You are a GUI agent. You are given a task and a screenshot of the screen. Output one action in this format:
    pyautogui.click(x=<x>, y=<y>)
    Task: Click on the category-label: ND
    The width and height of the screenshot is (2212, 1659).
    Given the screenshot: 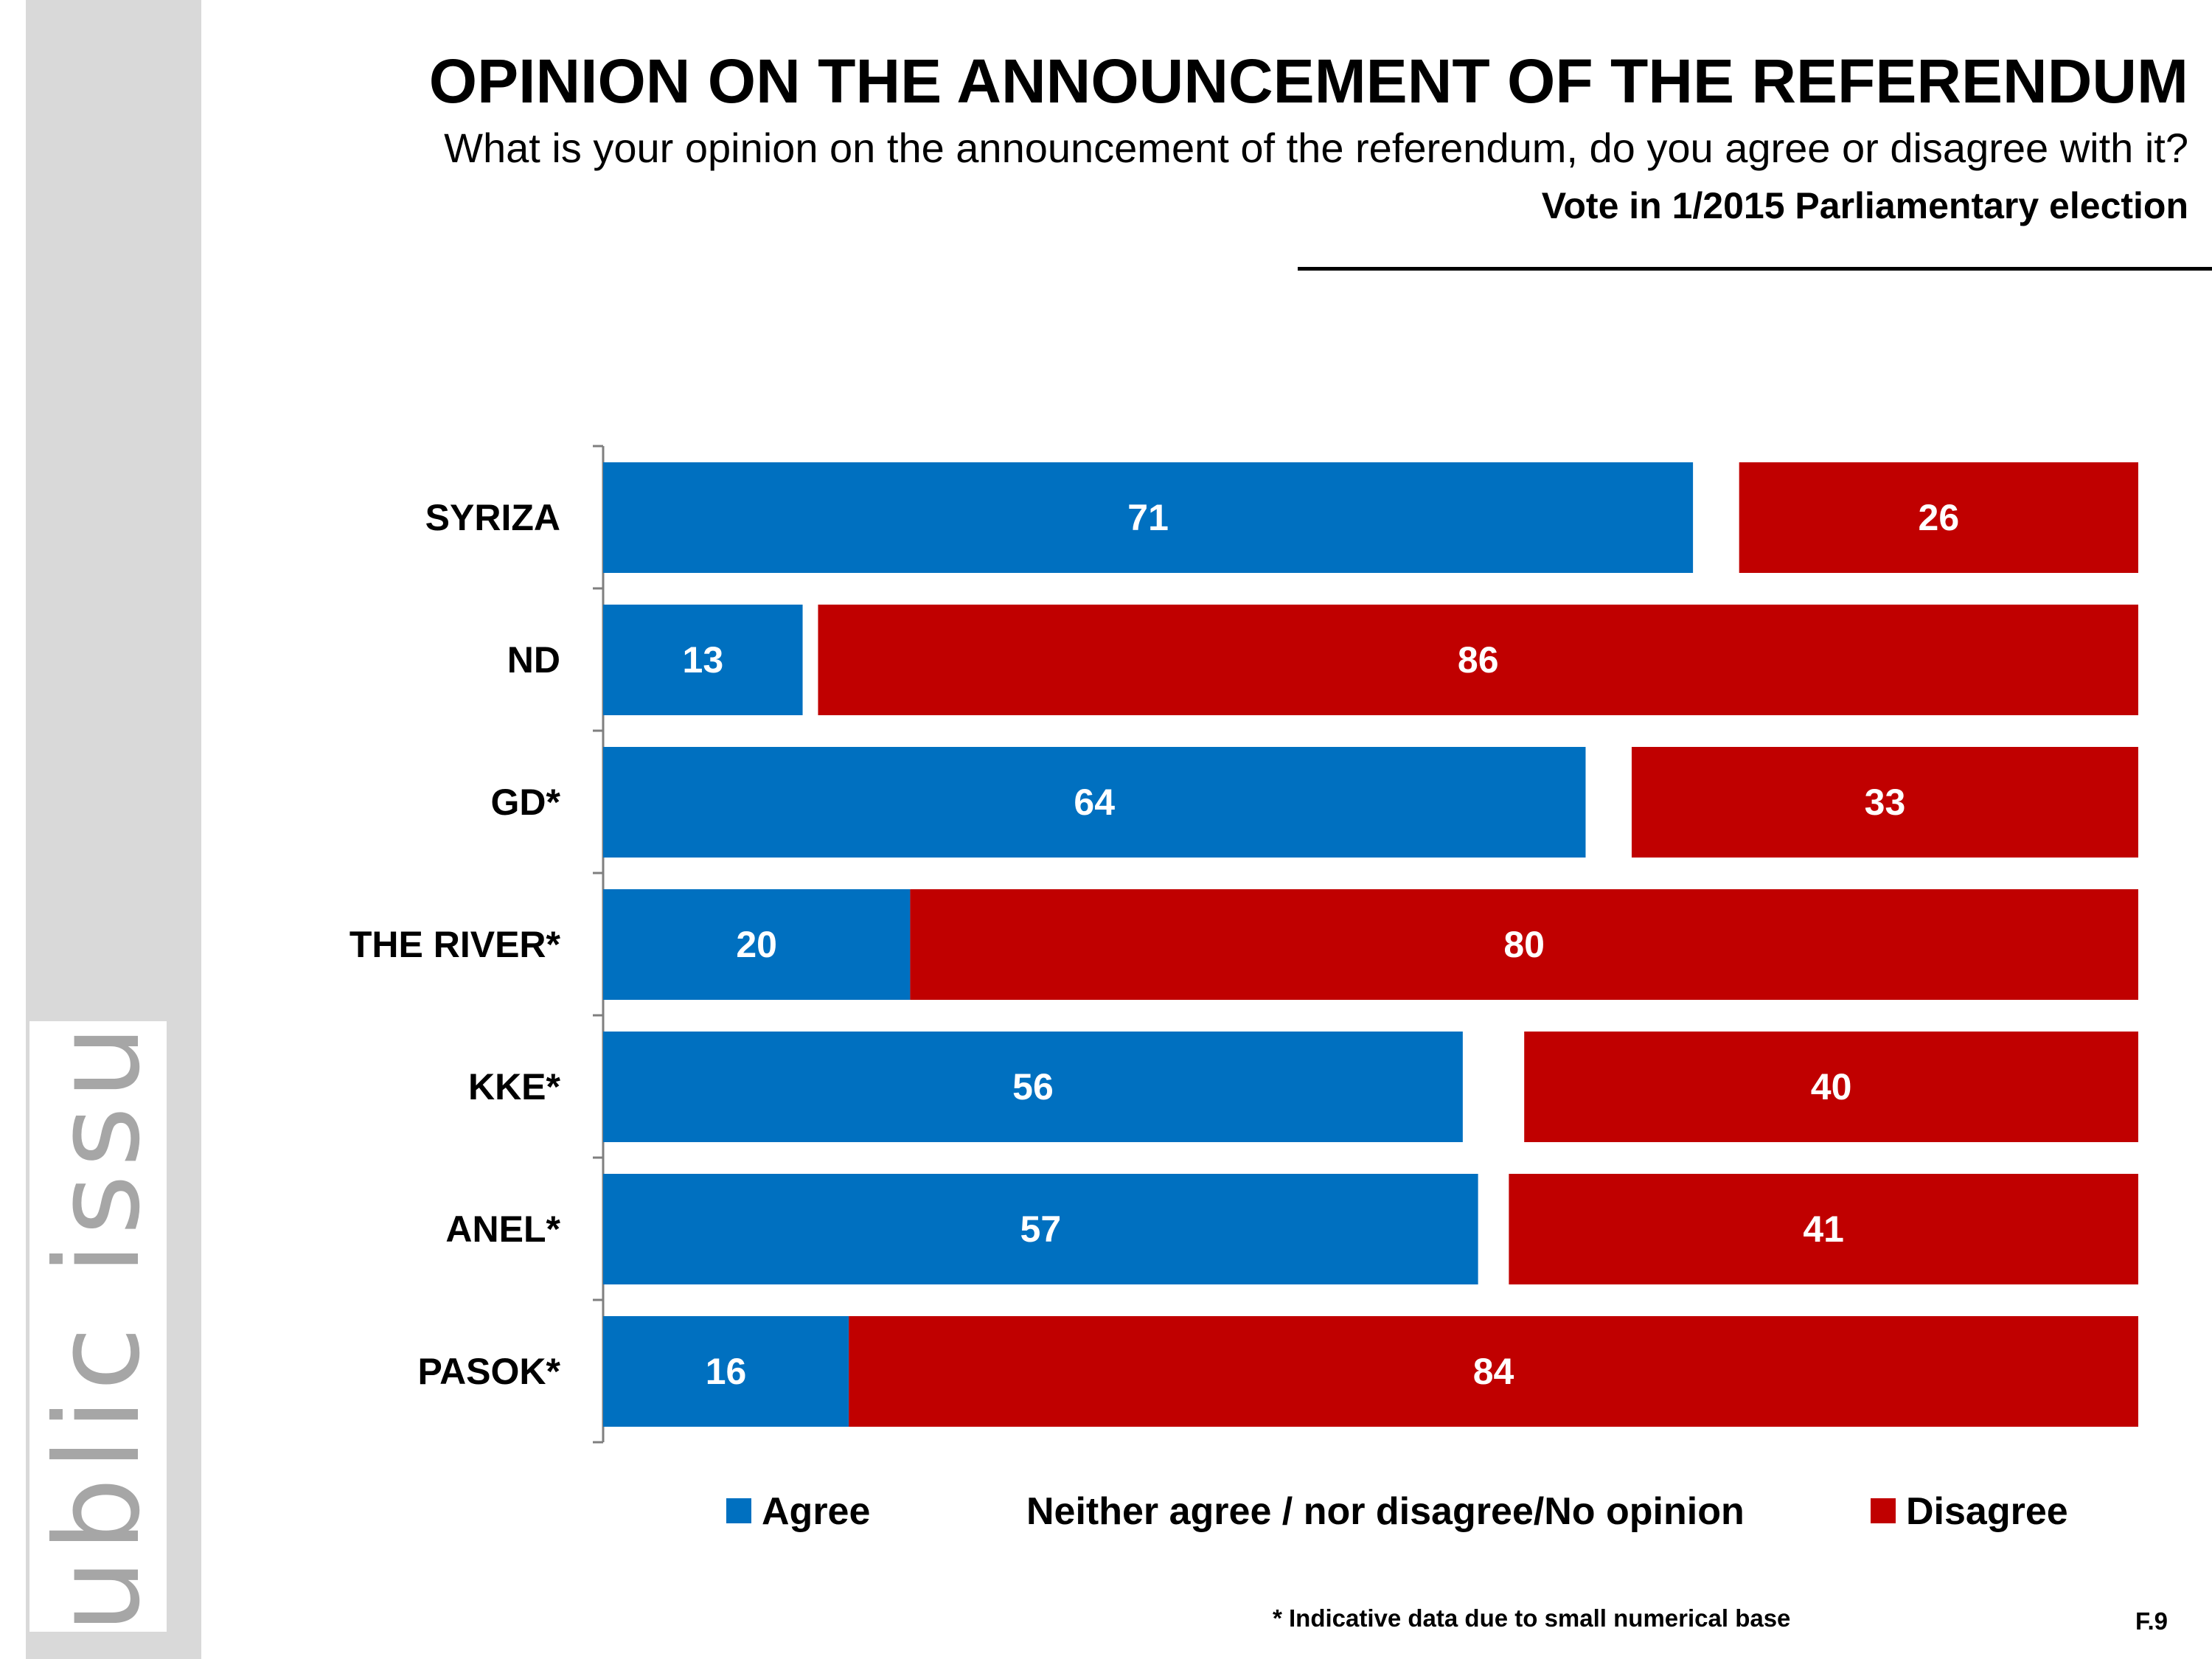 What is the action you would take?
    pyautogui.click(x=533, y=660)
    